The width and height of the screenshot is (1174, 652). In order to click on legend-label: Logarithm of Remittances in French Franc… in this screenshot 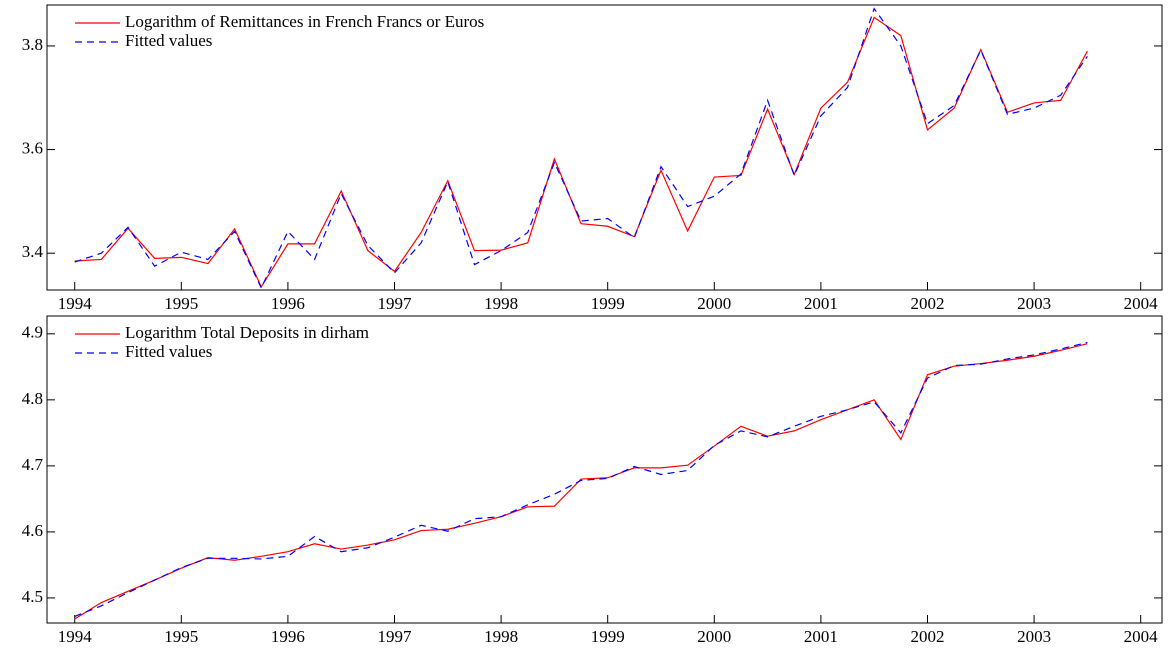, I will do `click(304, 21)`.